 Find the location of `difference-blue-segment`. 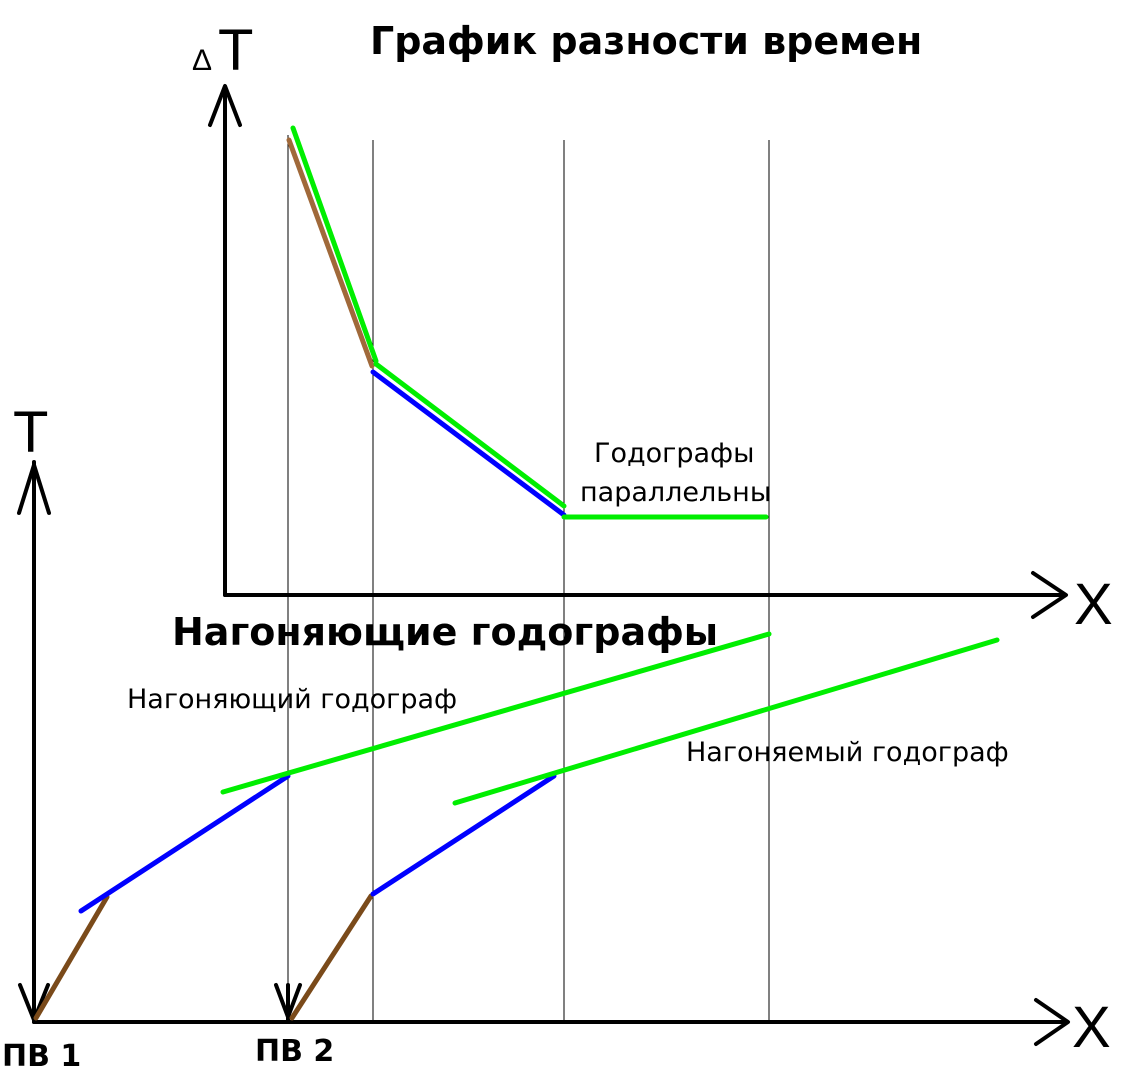

difference-blue-segment is located at coordinates (468, 443).